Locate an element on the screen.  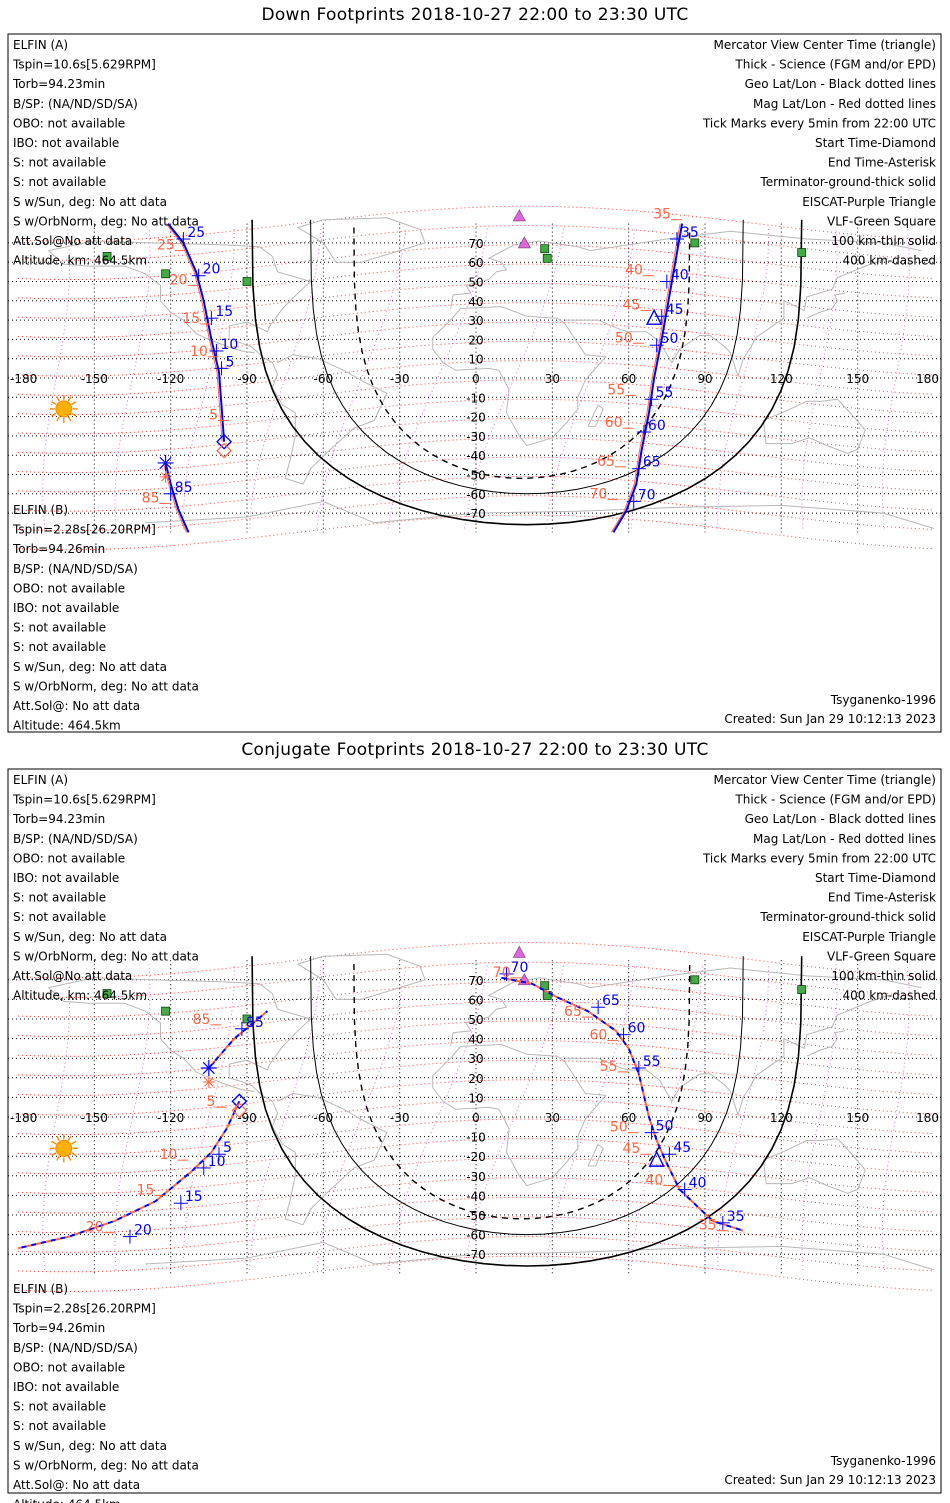
y-tick-label: -40 is located at coordinates (476, 1196).